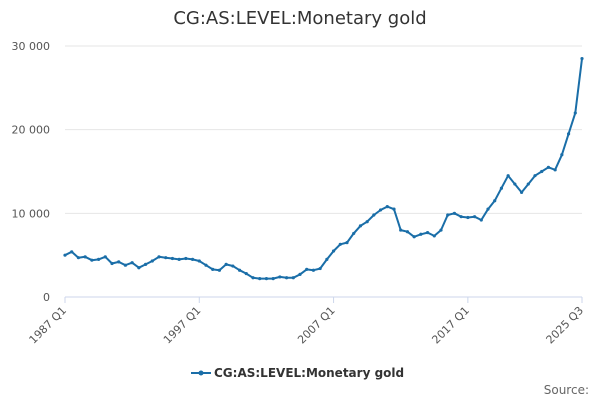 This screenshot has height=400, width=600. What do you see at coordinates (299, 18) in the screenshot?
I see `chart-title: CG:AS:LEVEL:Monetary gold` at bounding box center [299, 18].